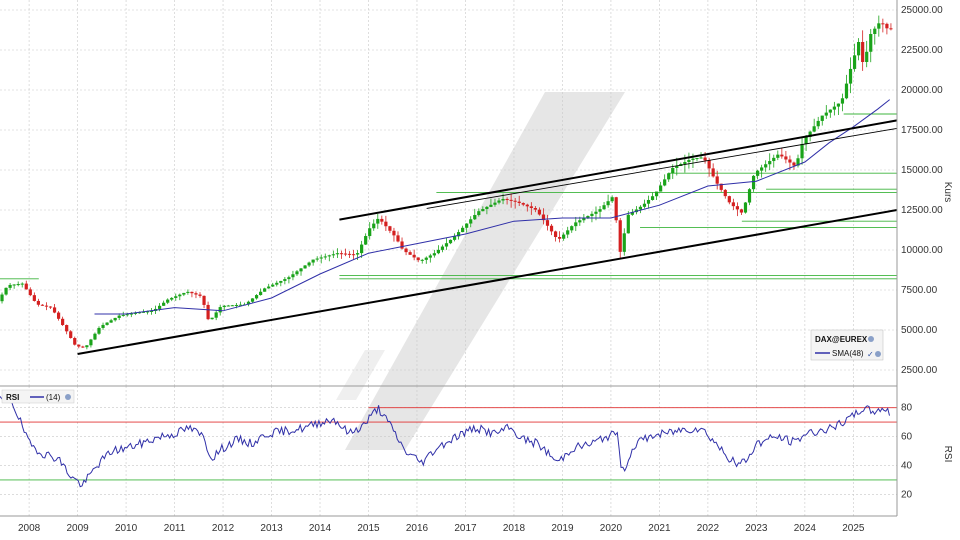  What do you see at coordinates (77, 528) in the screenshot?
I see `x-tick-label: 2009` at bounding box center [77, 528].